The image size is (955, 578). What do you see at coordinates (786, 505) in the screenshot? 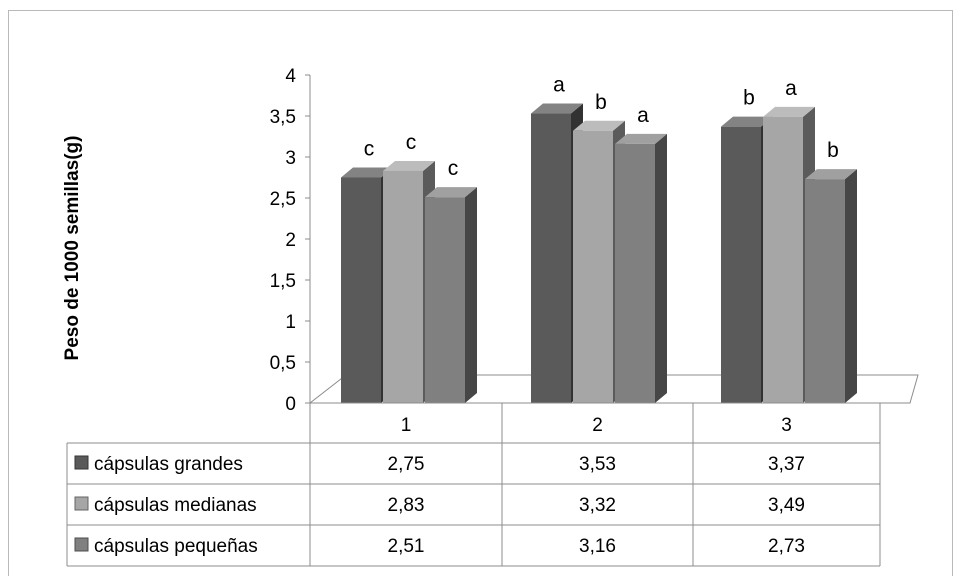
I see `data-table-cell: 3,49` at bounding box center [786, 505].